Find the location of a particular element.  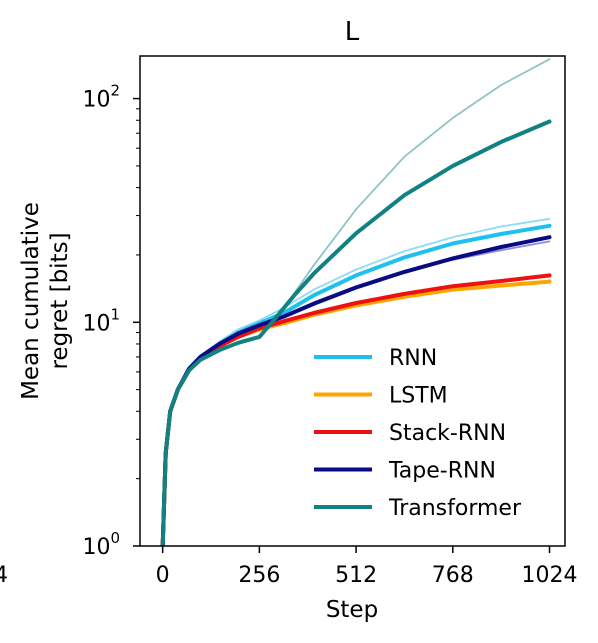

y-axis-label-line-1: Mean cumulative is located at coordinates (31, 301).